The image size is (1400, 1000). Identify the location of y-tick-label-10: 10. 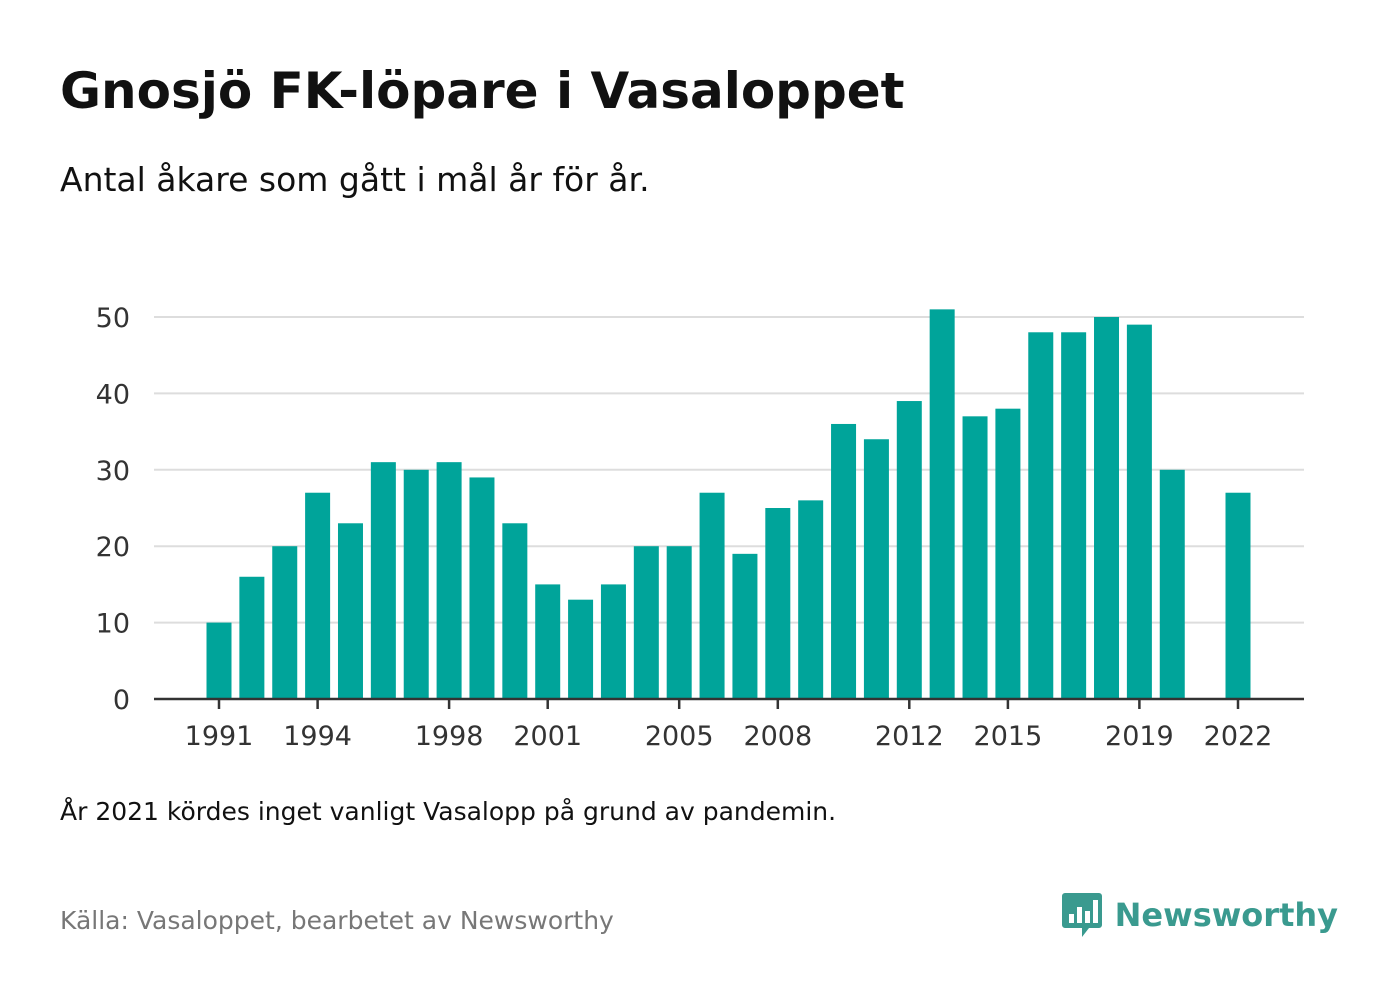
(113, 624).